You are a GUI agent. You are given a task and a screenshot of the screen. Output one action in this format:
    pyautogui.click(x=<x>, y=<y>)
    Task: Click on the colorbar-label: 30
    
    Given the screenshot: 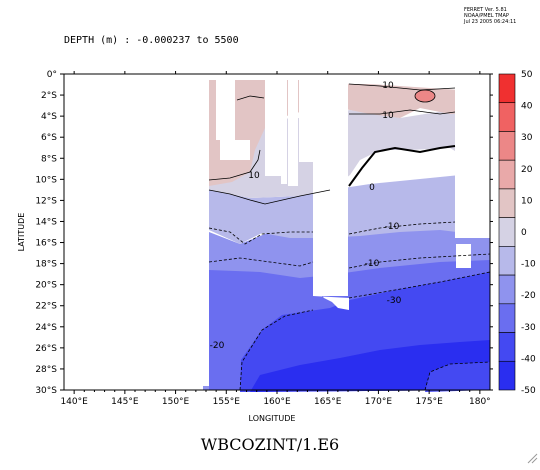 What is the action you would take?
    pyautogui.click(x=527, y=138)
    